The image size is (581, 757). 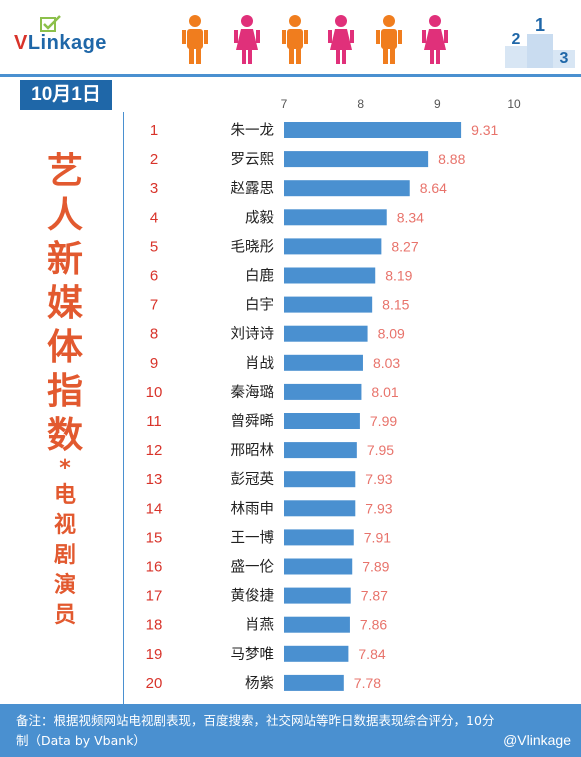 What do you see at coordinates (154, 188) in the screenshot?
I see `rank-label: 3` at bounding box center [154, 188].